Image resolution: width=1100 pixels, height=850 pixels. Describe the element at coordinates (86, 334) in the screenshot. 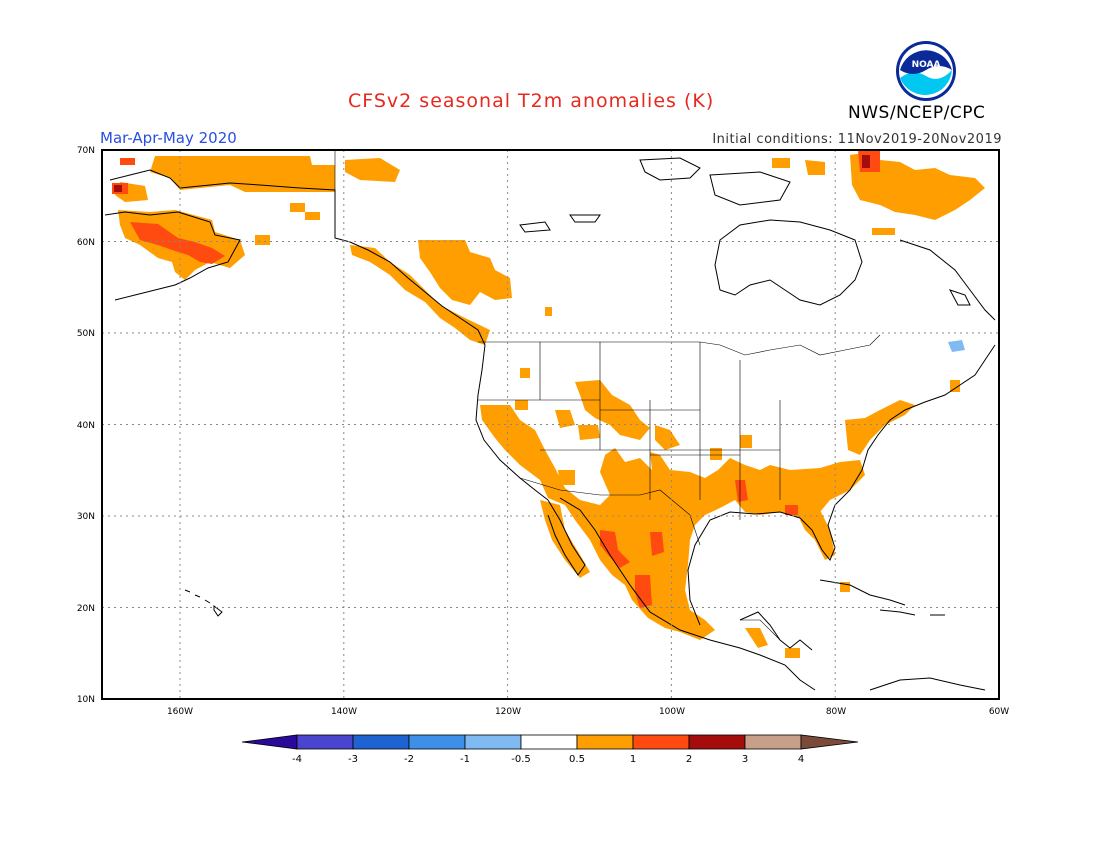

I see `lat-label: 50N` at that location.